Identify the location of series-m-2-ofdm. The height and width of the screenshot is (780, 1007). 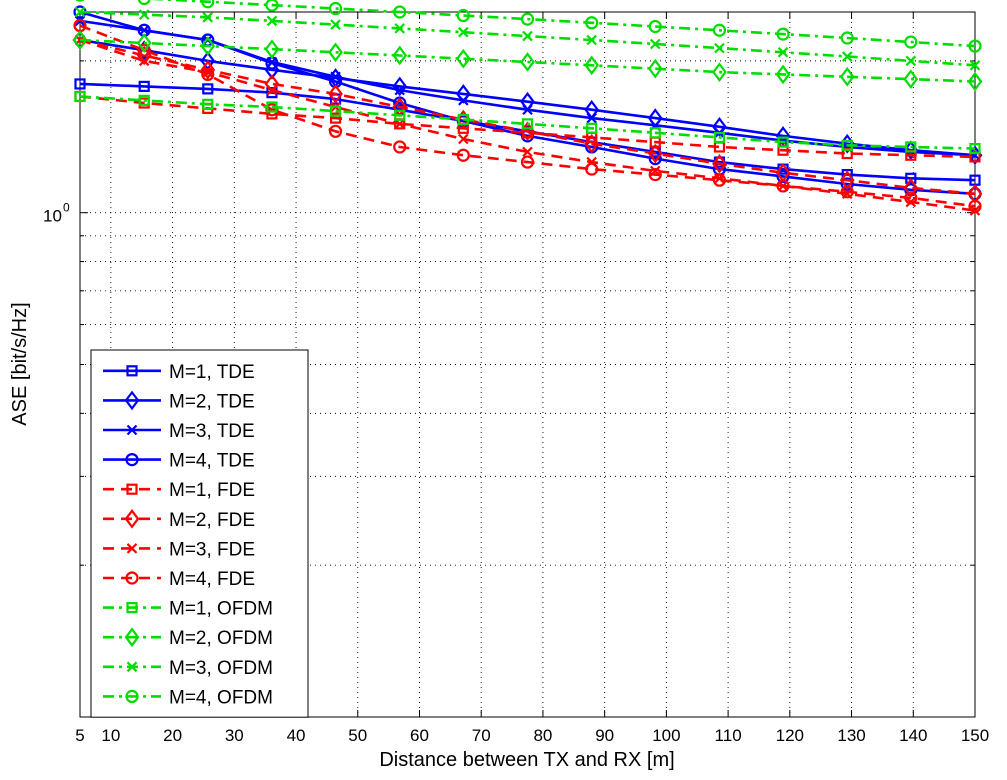
(527, 61).